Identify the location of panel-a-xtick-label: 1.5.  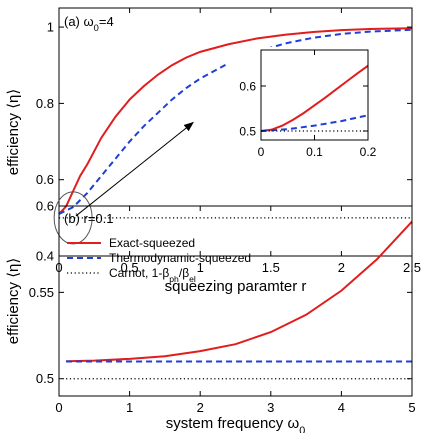
(271, 267).